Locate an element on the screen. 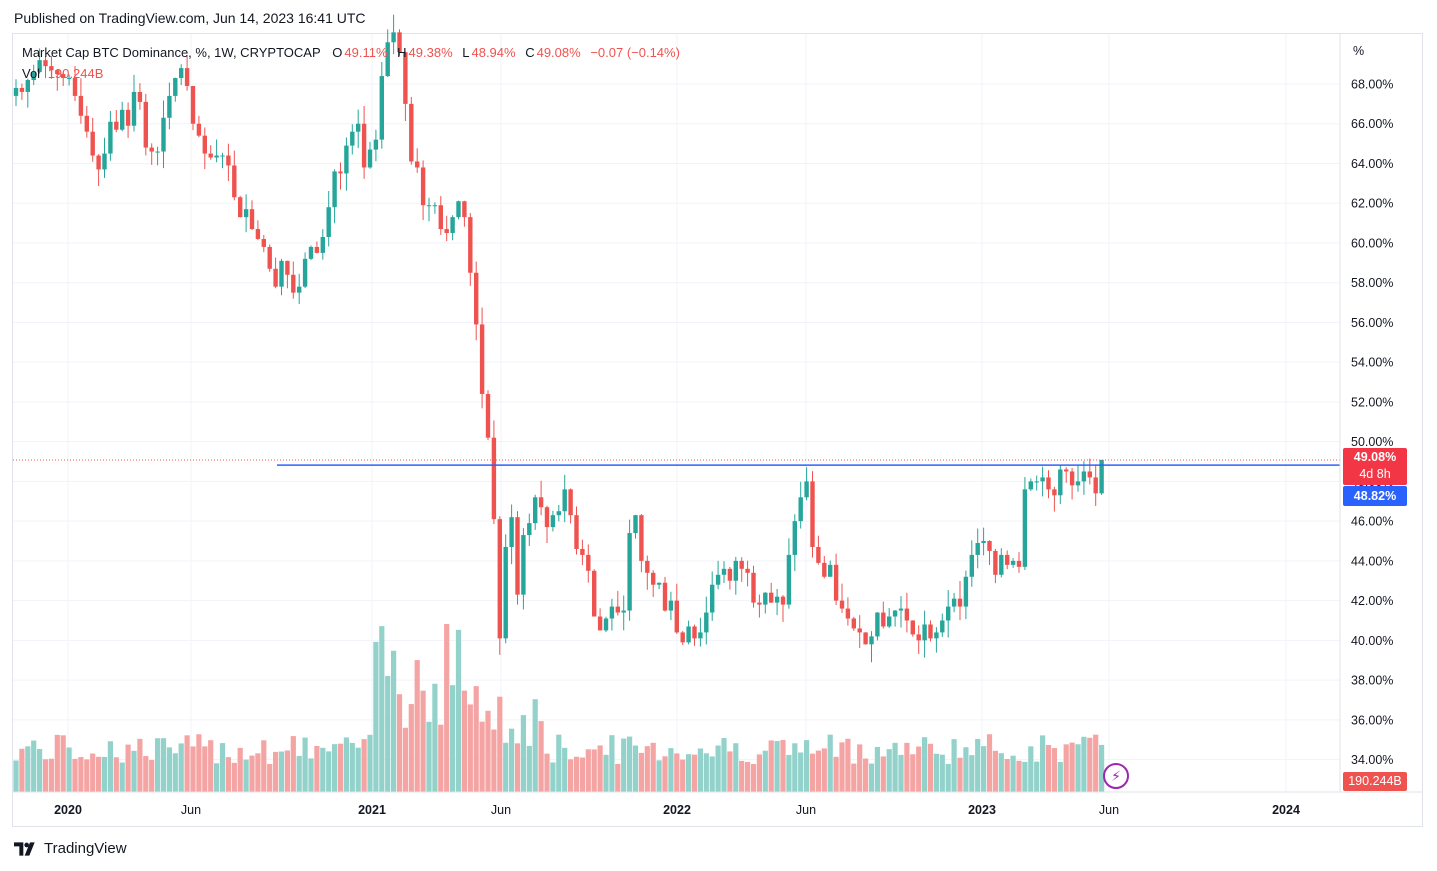 The height and width of the screenshot is (871, 1437). overlay-layer is located at coordinates (676, 462).